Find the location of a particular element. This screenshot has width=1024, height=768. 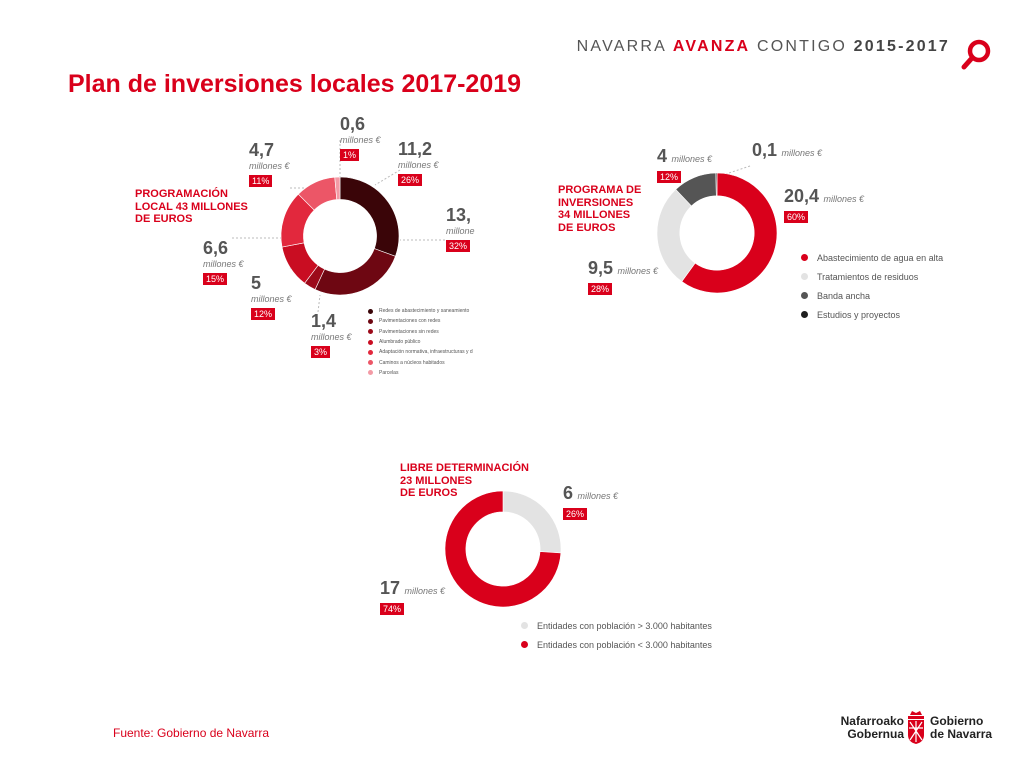

chart2-donut is located at coordinates (717, 233).